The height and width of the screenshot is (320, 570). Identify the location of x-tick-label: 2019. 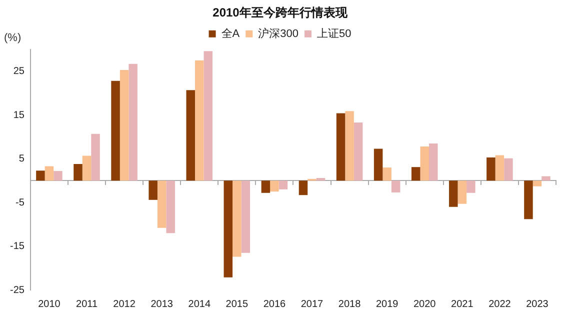
(387, 304).